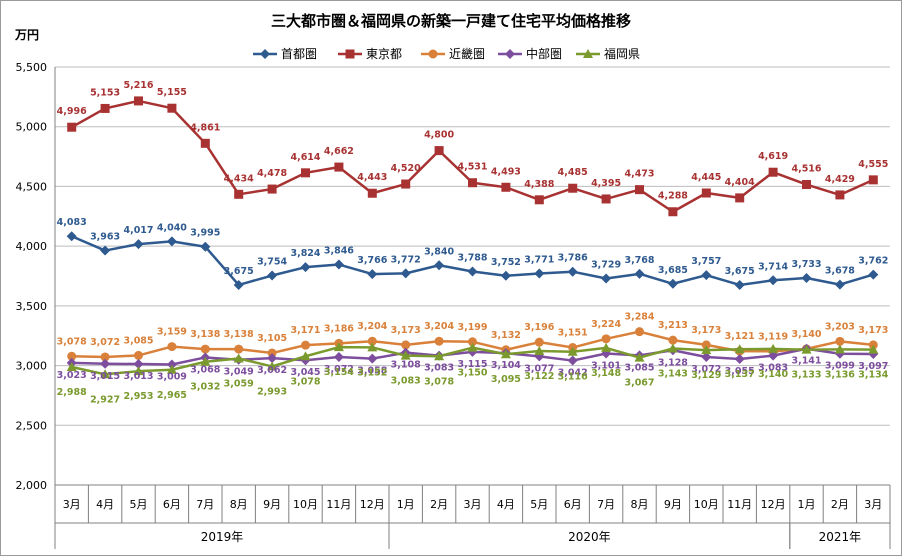 The image size is (902, 556). What do you see at coordinates (138, 376) in the screenshot?
I see `data-label: 3,013` at bounding box center [138, 376].